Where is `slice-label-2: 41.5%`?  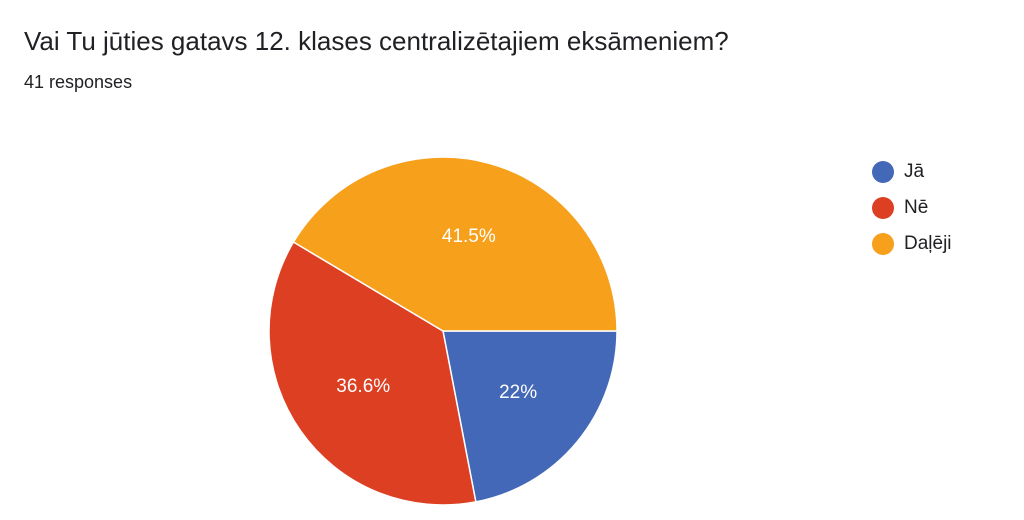
slice-label-2: 41.5% is located at coordinates (469, 236).